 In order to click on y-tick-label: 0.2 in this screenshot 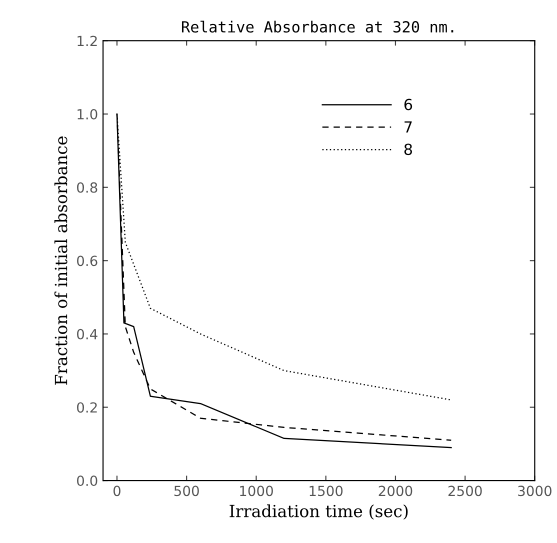, I will do `click(87, 407)`.